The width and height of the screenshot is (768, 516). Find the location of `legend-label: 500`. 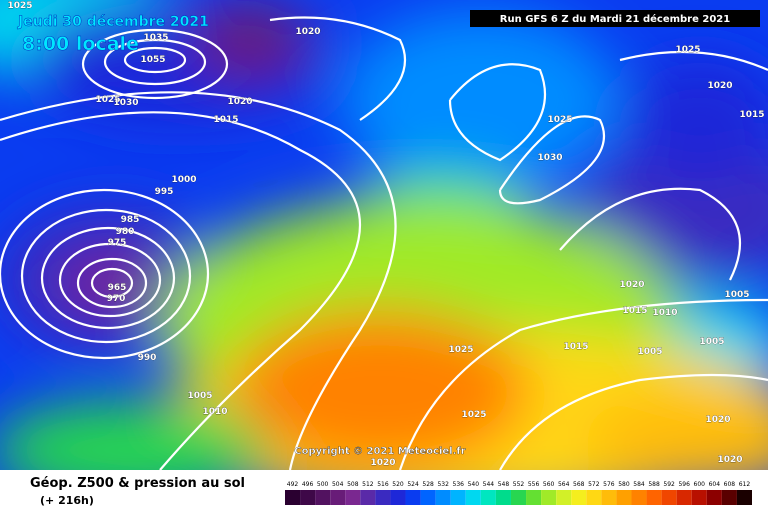

legend-label: 500 is located at coordinates (323, 484).